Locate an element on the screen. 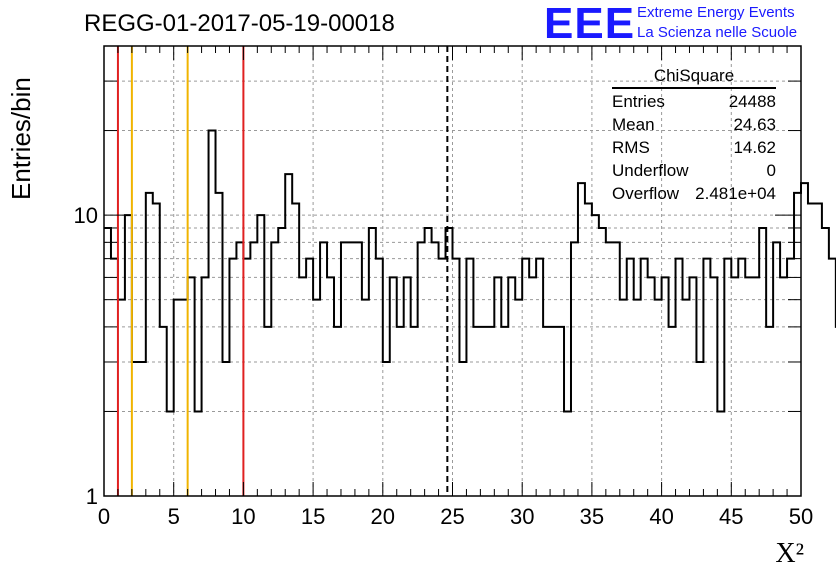 This screenshot has height=572, width=836. y-tick-label: 10 is located at coordinates (86, 215).